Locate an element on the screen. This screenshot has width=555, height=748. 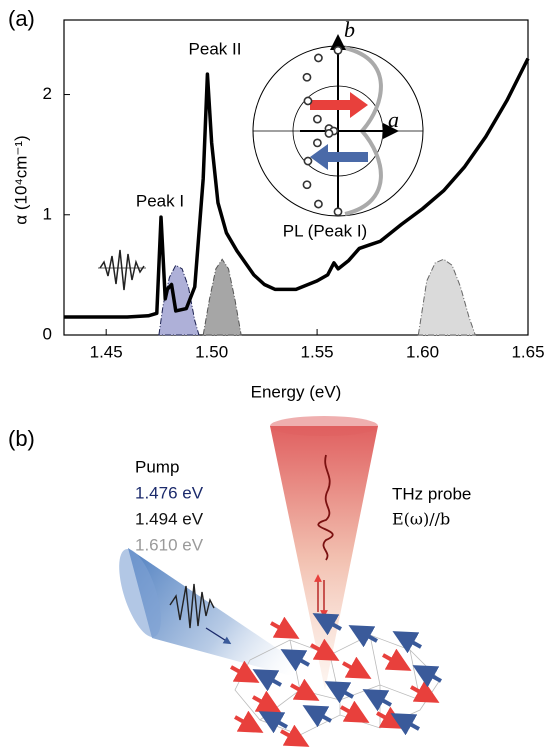
y-tick-label: 0 is located at coordinates (47, 333).